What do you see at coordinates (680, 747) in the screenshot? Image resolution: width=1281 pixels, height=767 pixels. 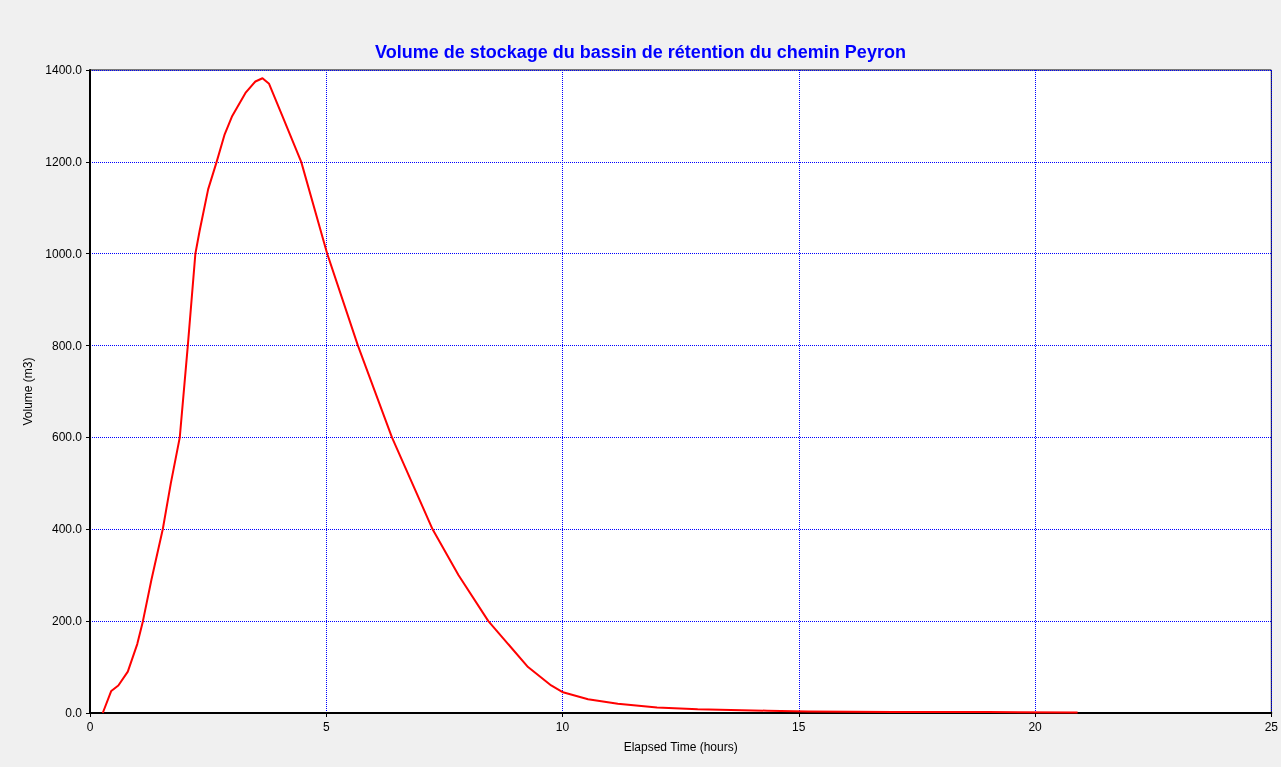 I see `x-axis-title: Elapsed Time (hours)` at bounding box center [680, 747].